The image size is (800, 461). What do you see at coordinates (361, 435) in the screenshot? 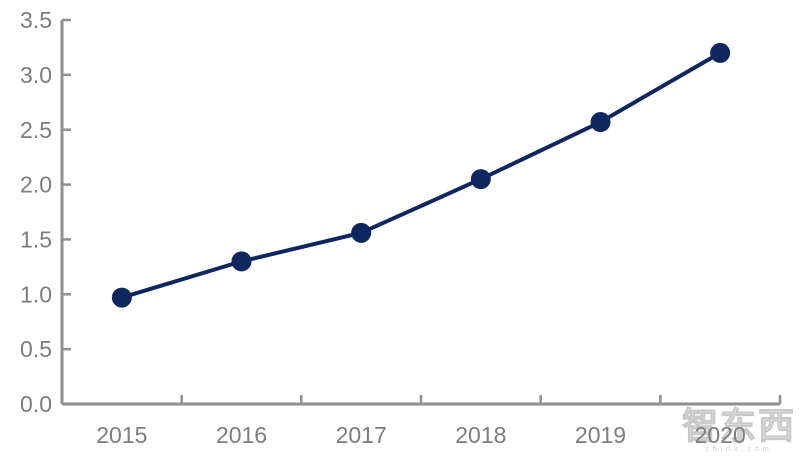
I see `x-tick-label: 2017` at bounding box center [361, 435].